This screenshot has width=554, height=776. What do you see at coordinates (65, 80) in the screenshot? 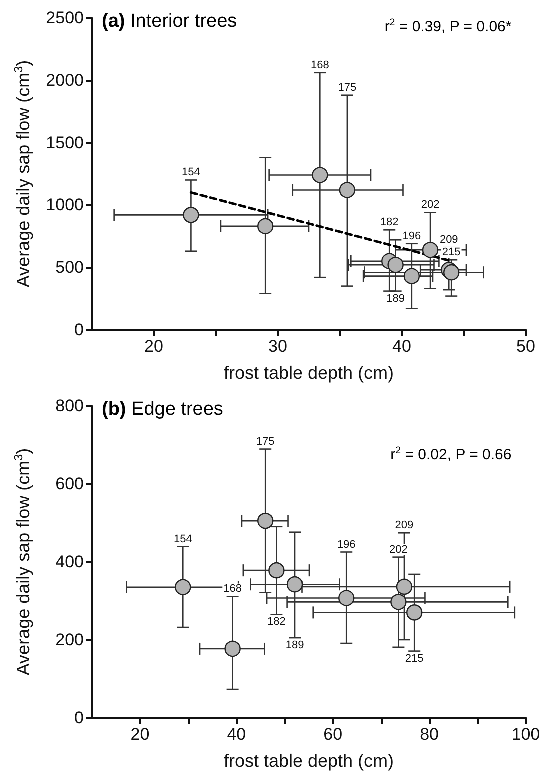
I see `y-tick-label: 2000` at bounding box center [65, 80].